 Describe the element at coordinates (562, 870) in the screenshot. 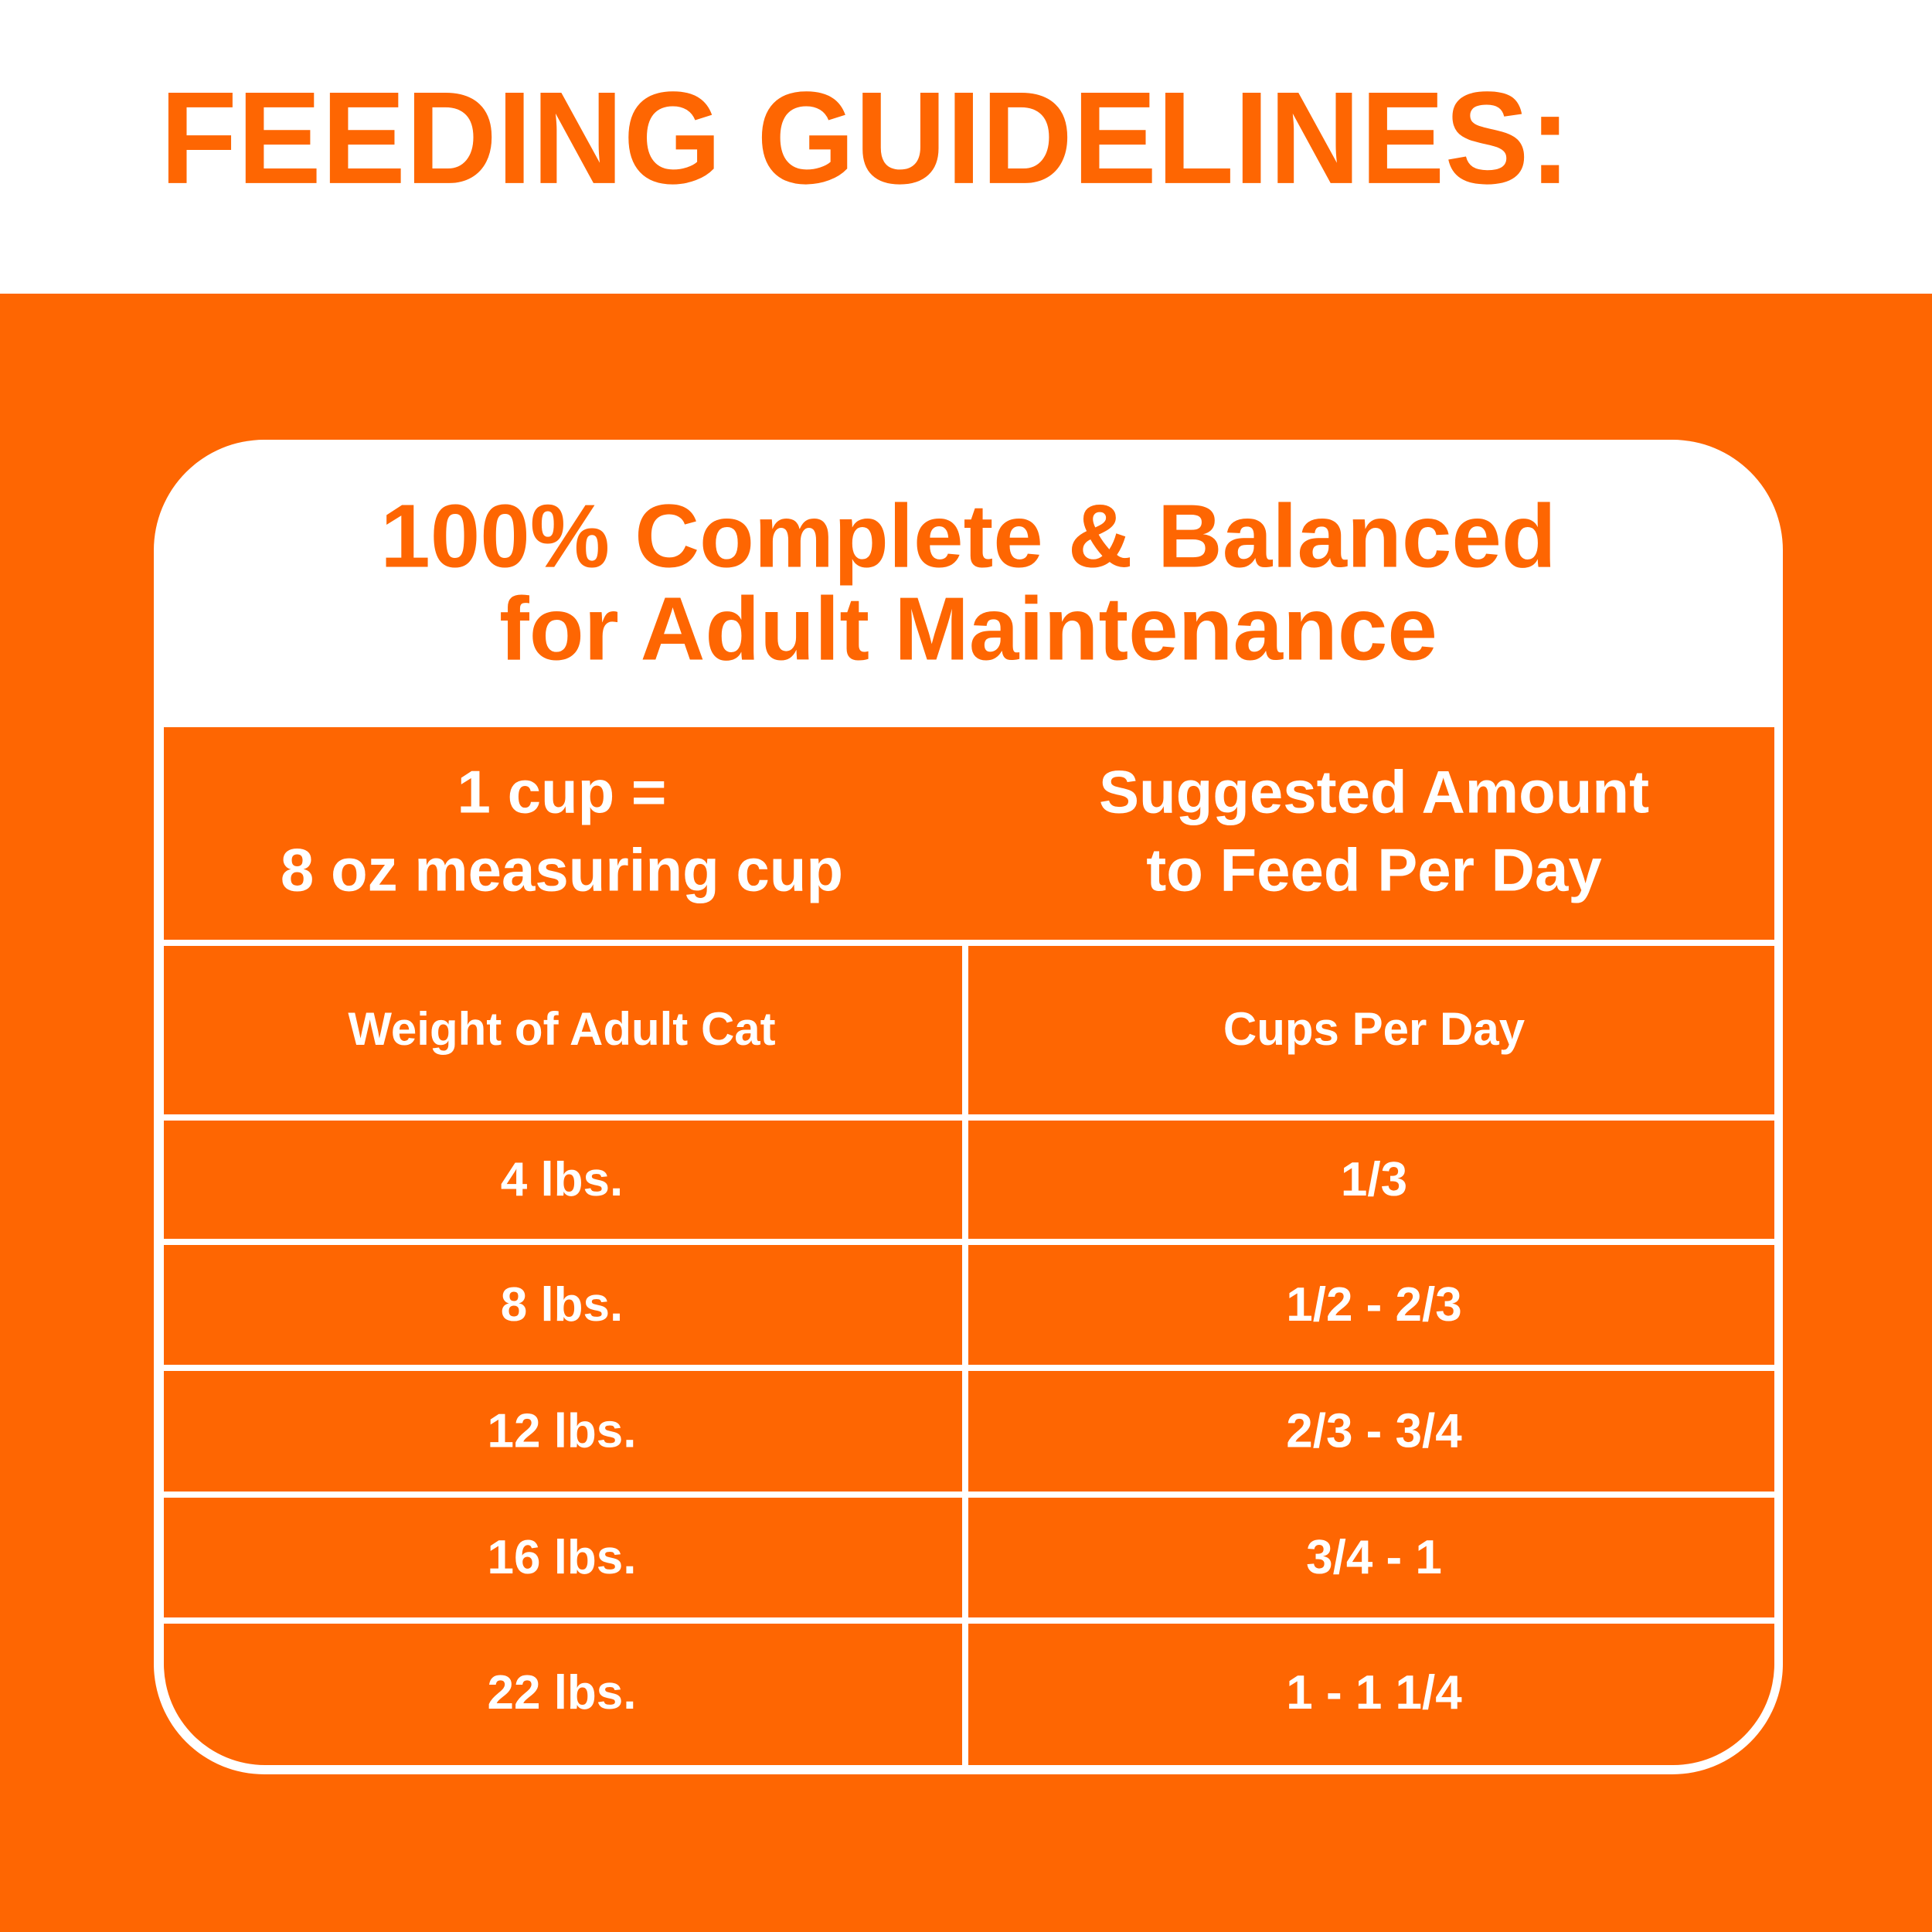

I see `intro-text: 8 oz measuring cup` at that location.